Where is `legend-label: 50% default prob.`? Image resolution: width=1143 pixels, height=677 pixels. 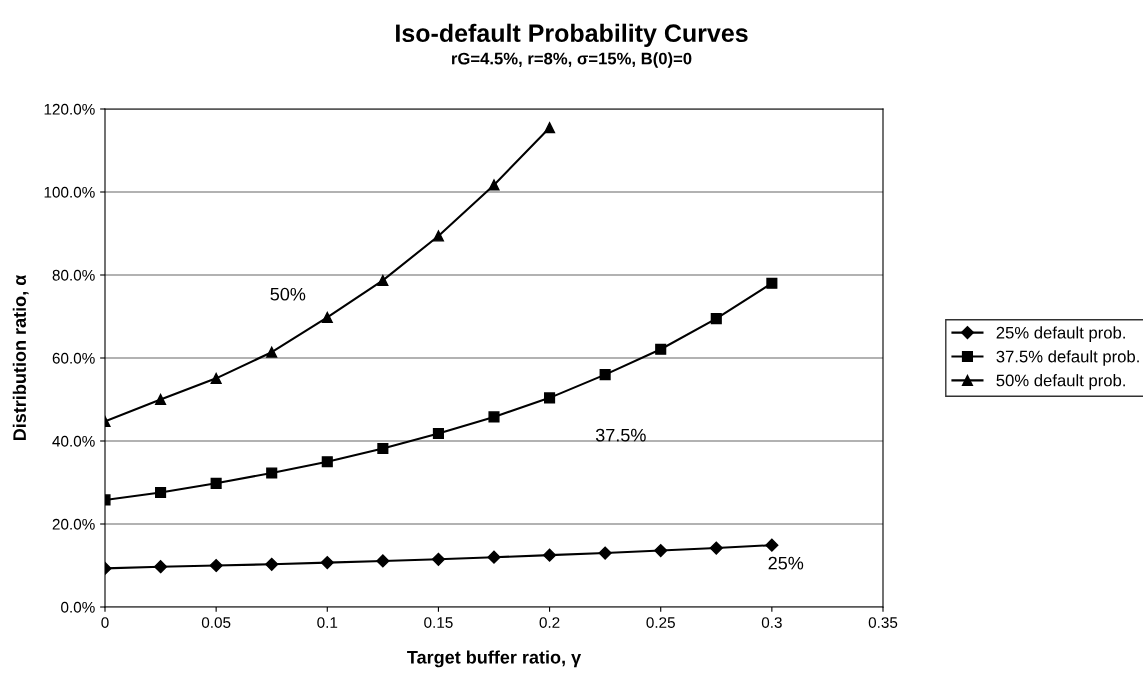
legend-label: 50% default prob. is located at coordinates (1060, 382).